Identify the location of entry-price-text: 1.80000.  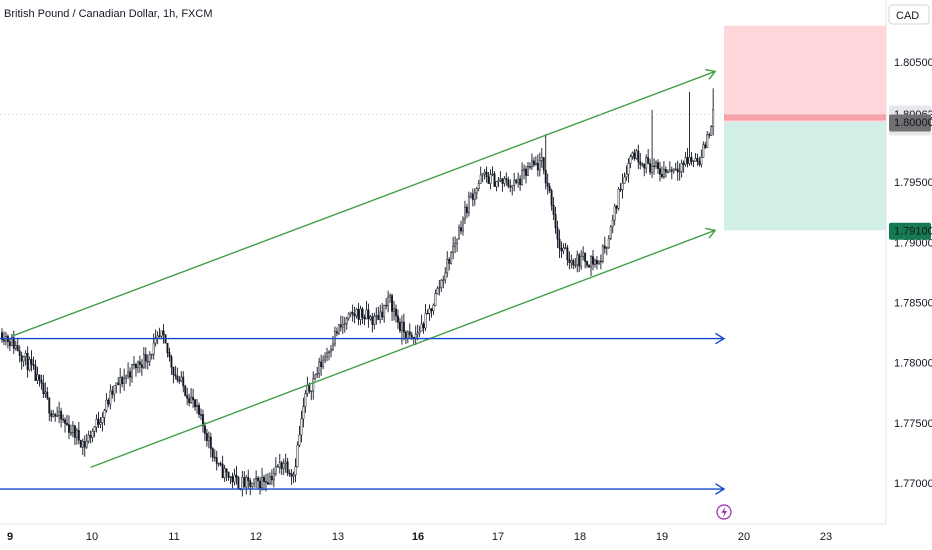
(913, 123).